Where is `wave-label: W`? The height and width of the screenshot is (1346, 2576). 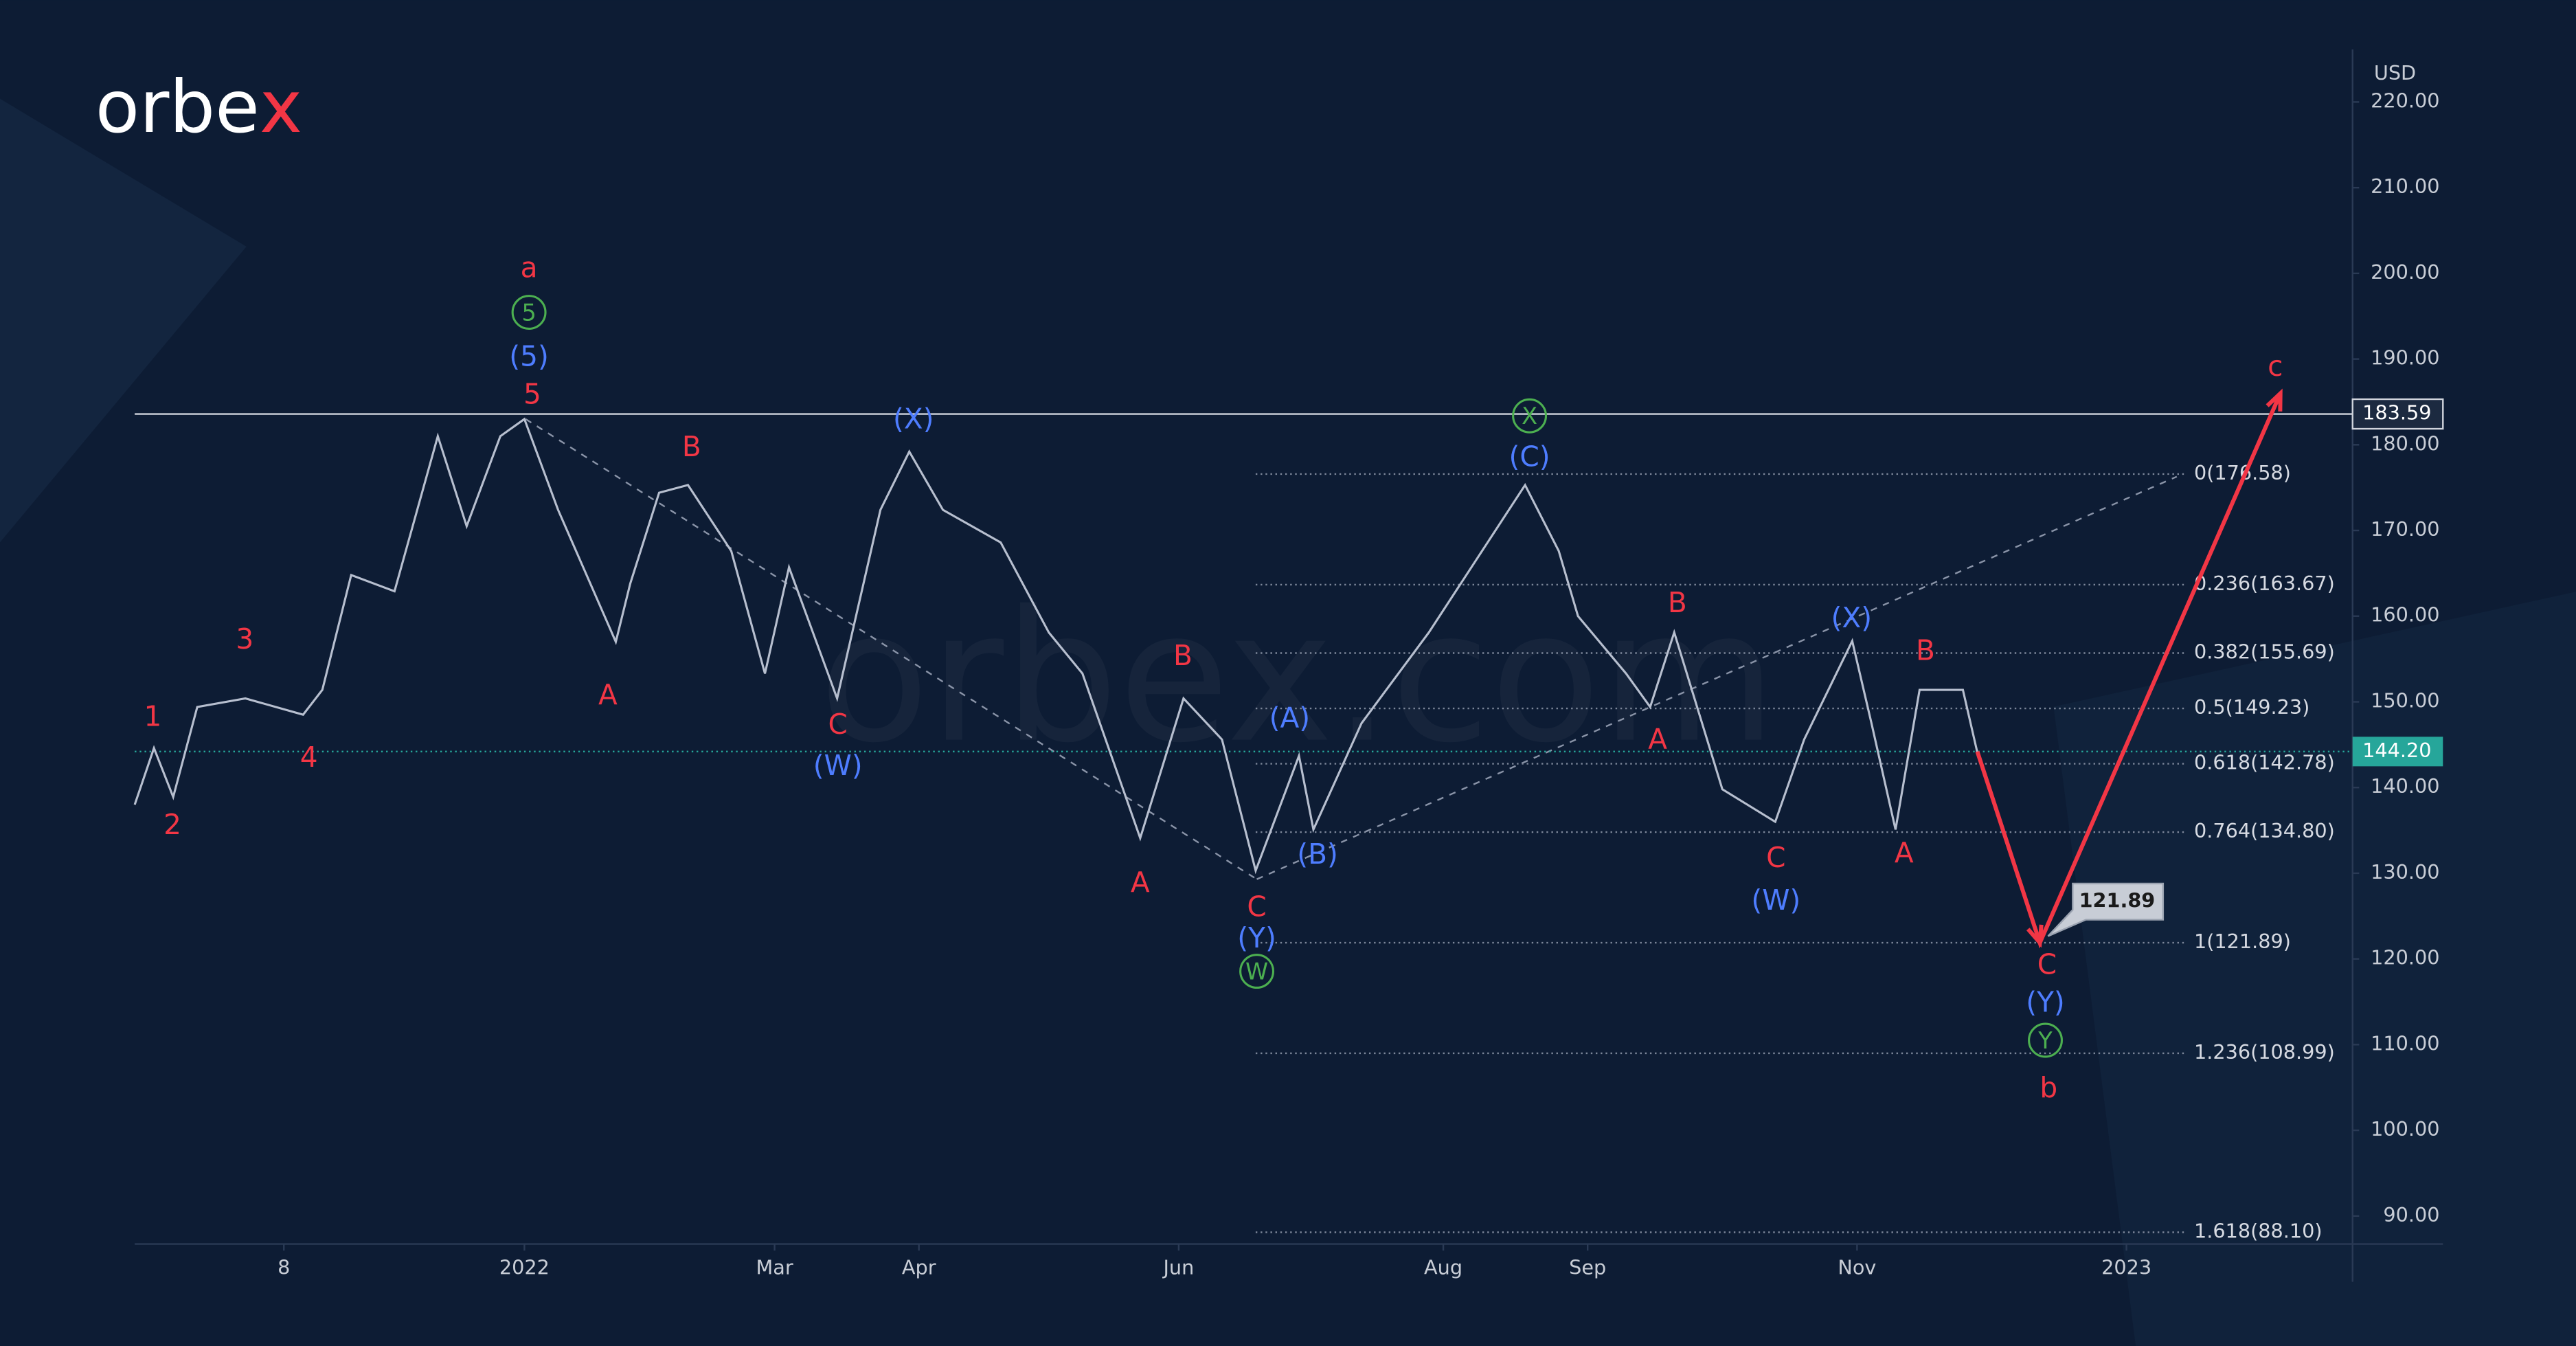 wave-label: W is located at coordinates (1256, 971).